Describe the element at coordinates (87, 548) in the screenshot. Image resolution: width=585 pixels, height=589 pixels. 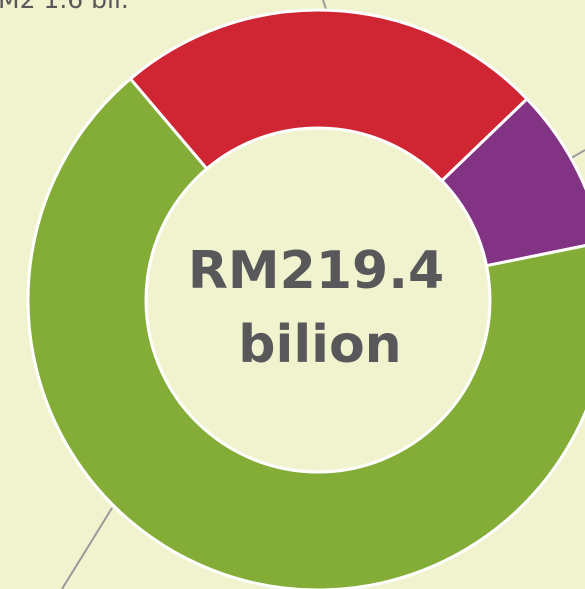
I see `leader-line` at that location.